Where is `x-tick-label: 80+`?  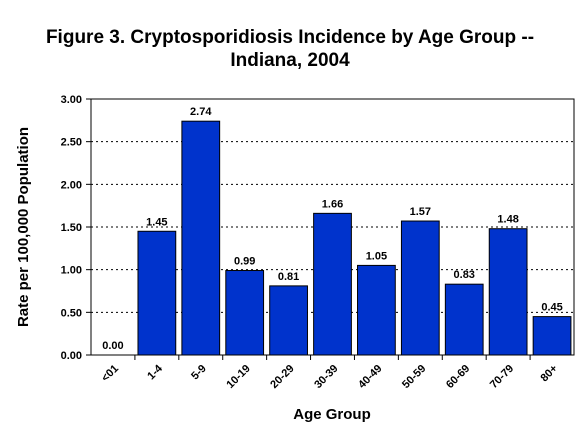 x-tick-label: 80+ is located at coordinates (549, 374).